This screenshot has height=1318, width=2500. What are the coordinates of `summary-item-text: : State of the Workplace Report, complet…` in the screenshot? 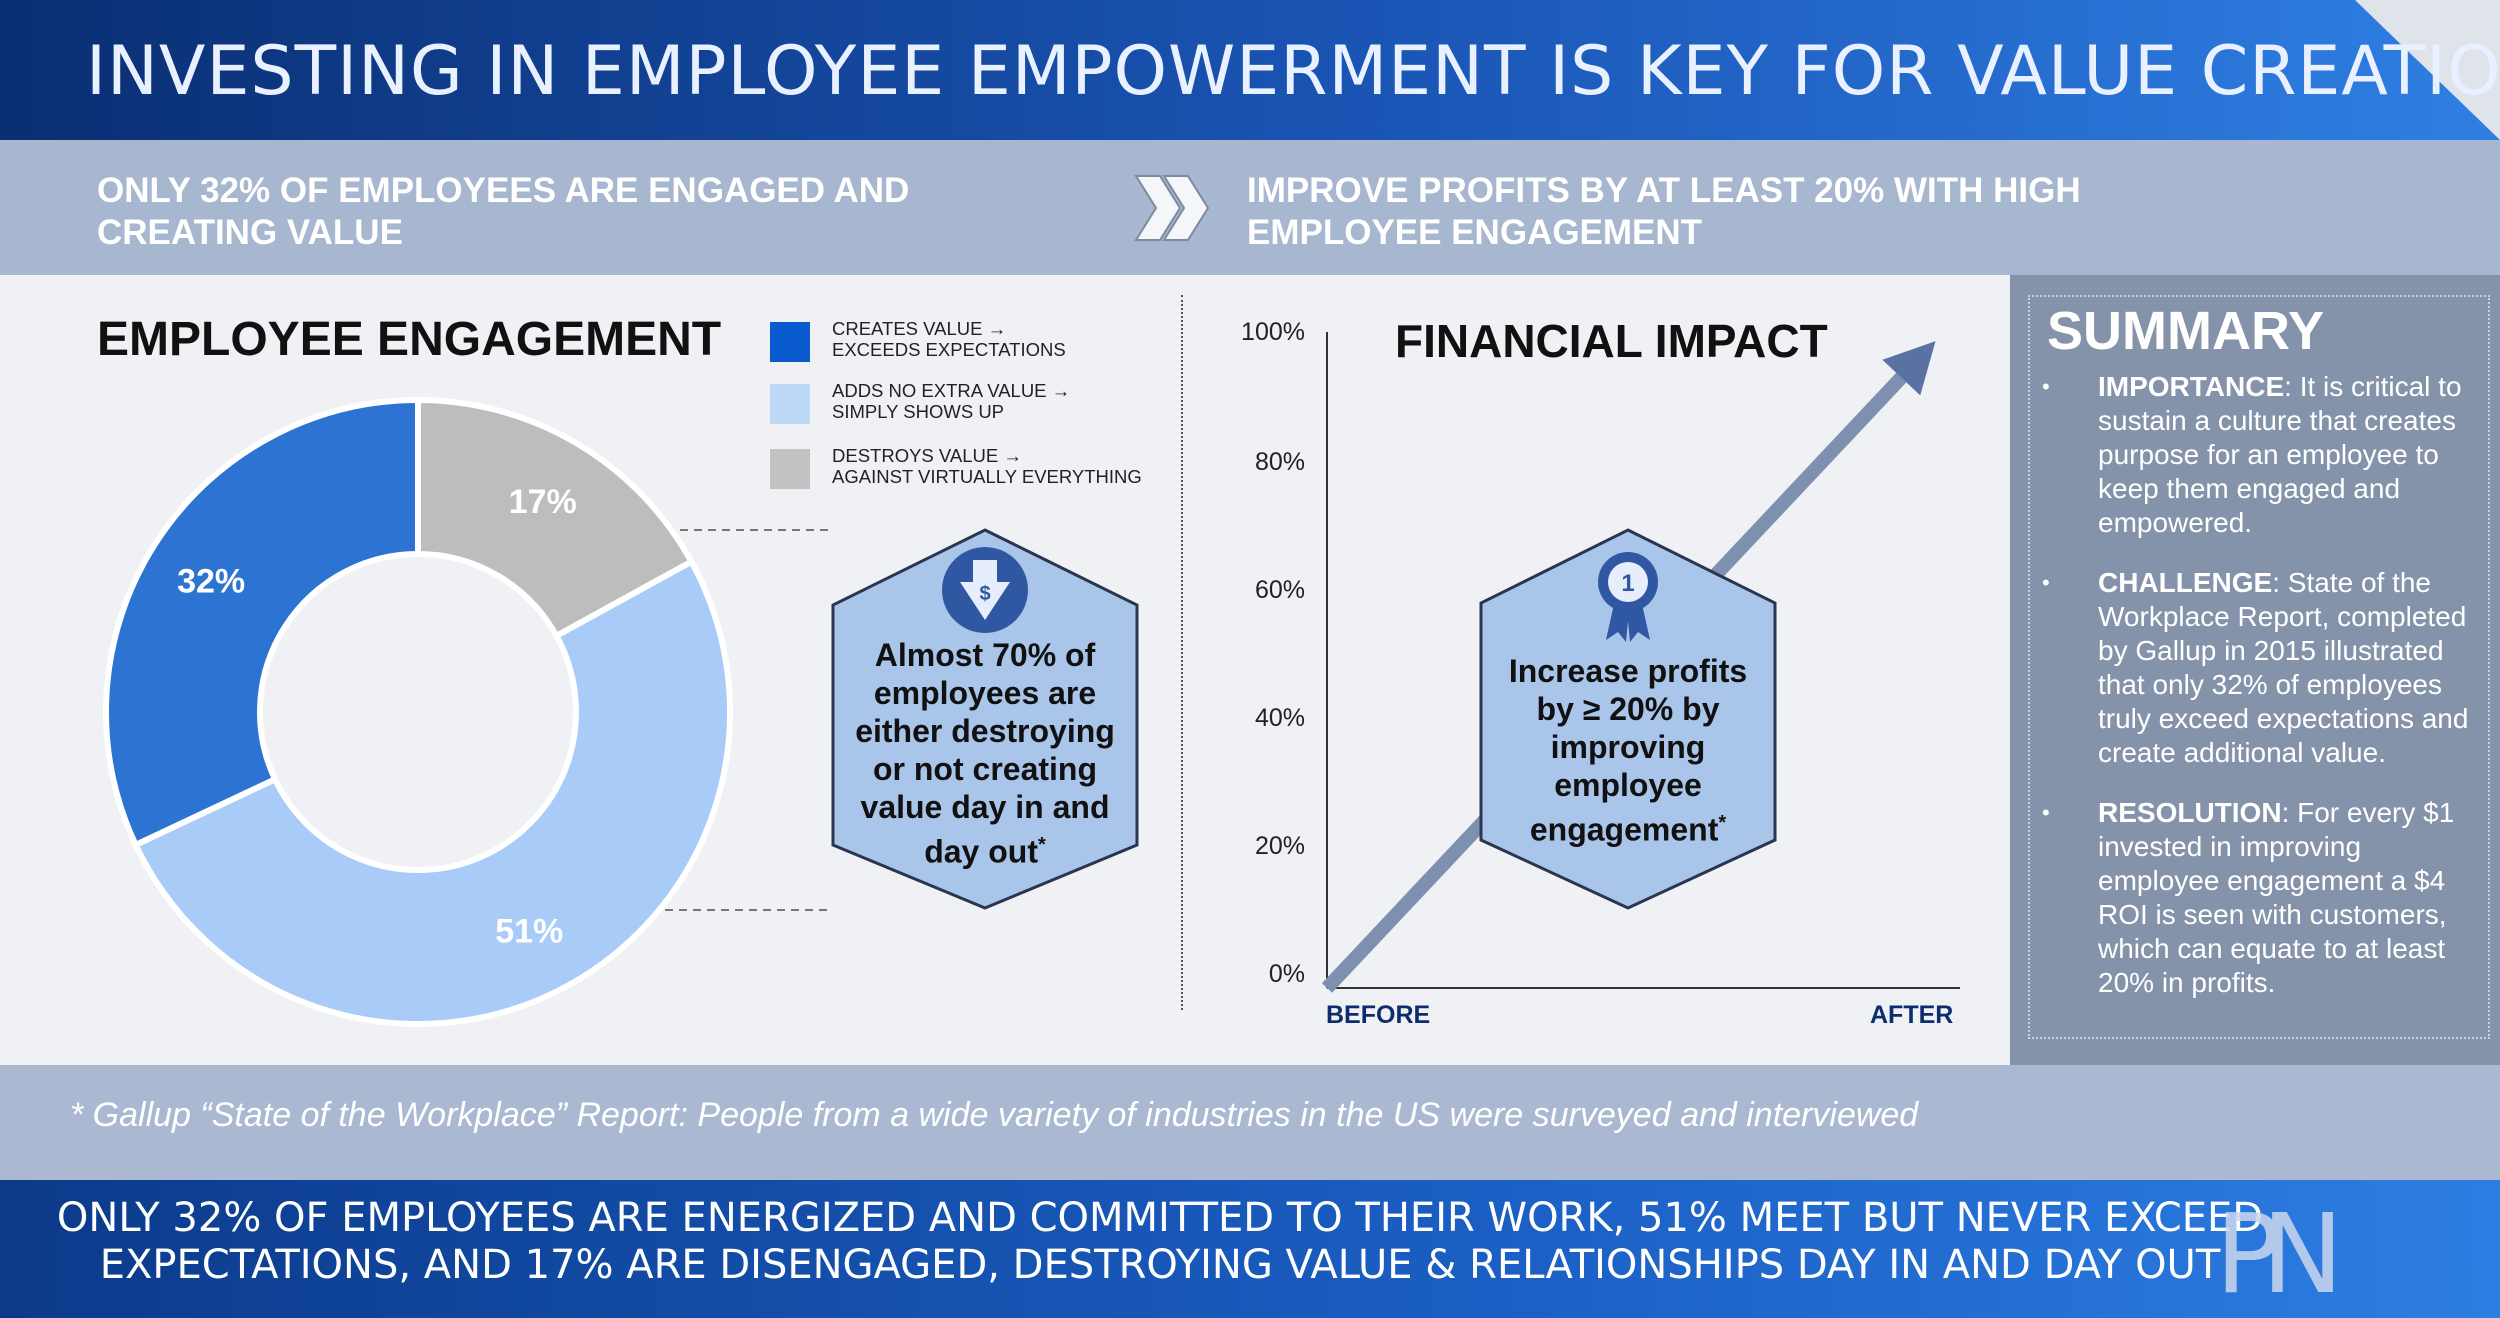 It's located at (2283, 667).